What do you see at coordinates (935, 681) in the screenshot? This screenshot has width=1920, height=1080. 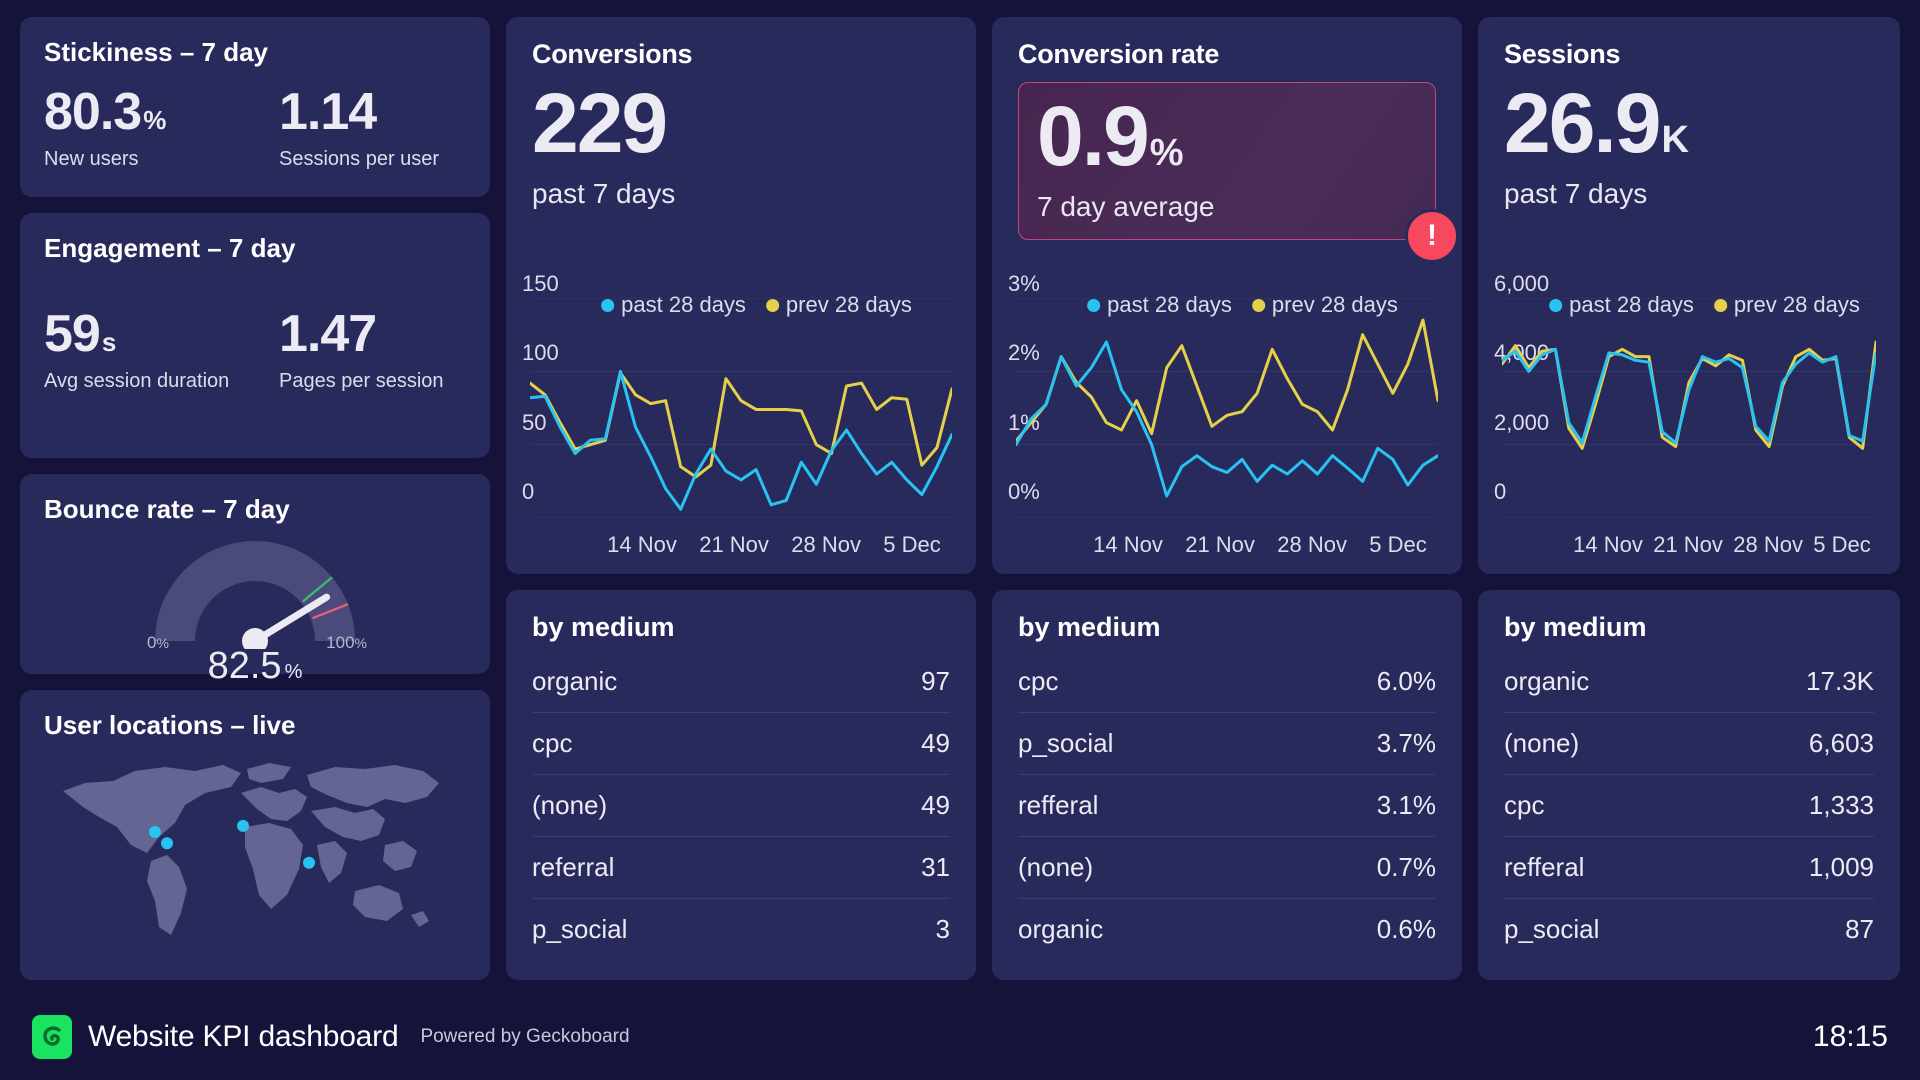 I see `list-item-value: 97` at bounding box center [935, 681].